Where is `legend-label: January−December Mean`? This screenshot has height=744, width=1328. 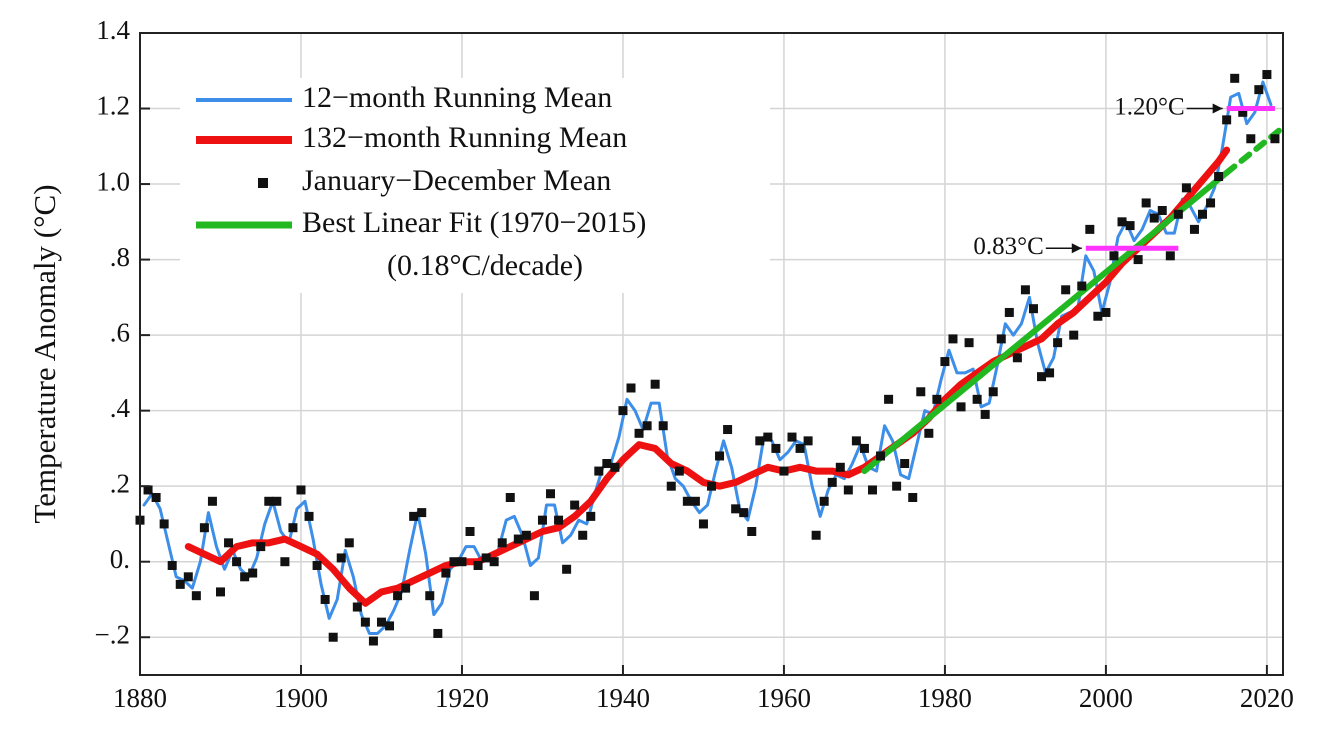
legend-label: January−December Mean is located at coordinates (456, 180).